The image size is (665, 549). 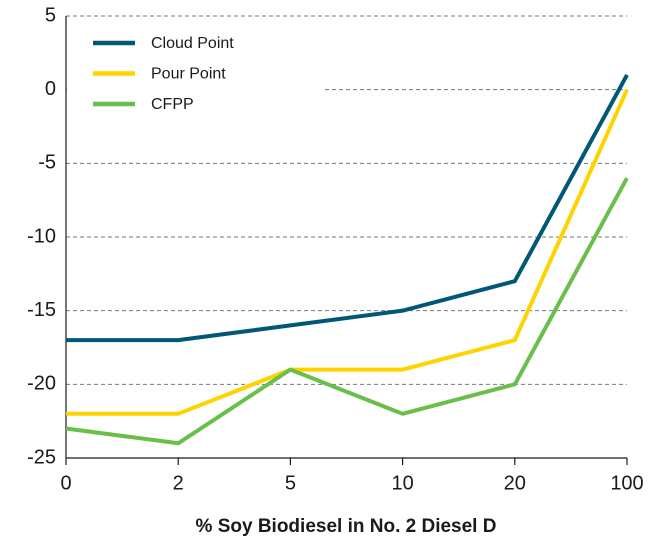 What do you see at coordinates (50, 15) in the screenshot?
I see `y-tick-label: 5` at bounding box center [50, 15].